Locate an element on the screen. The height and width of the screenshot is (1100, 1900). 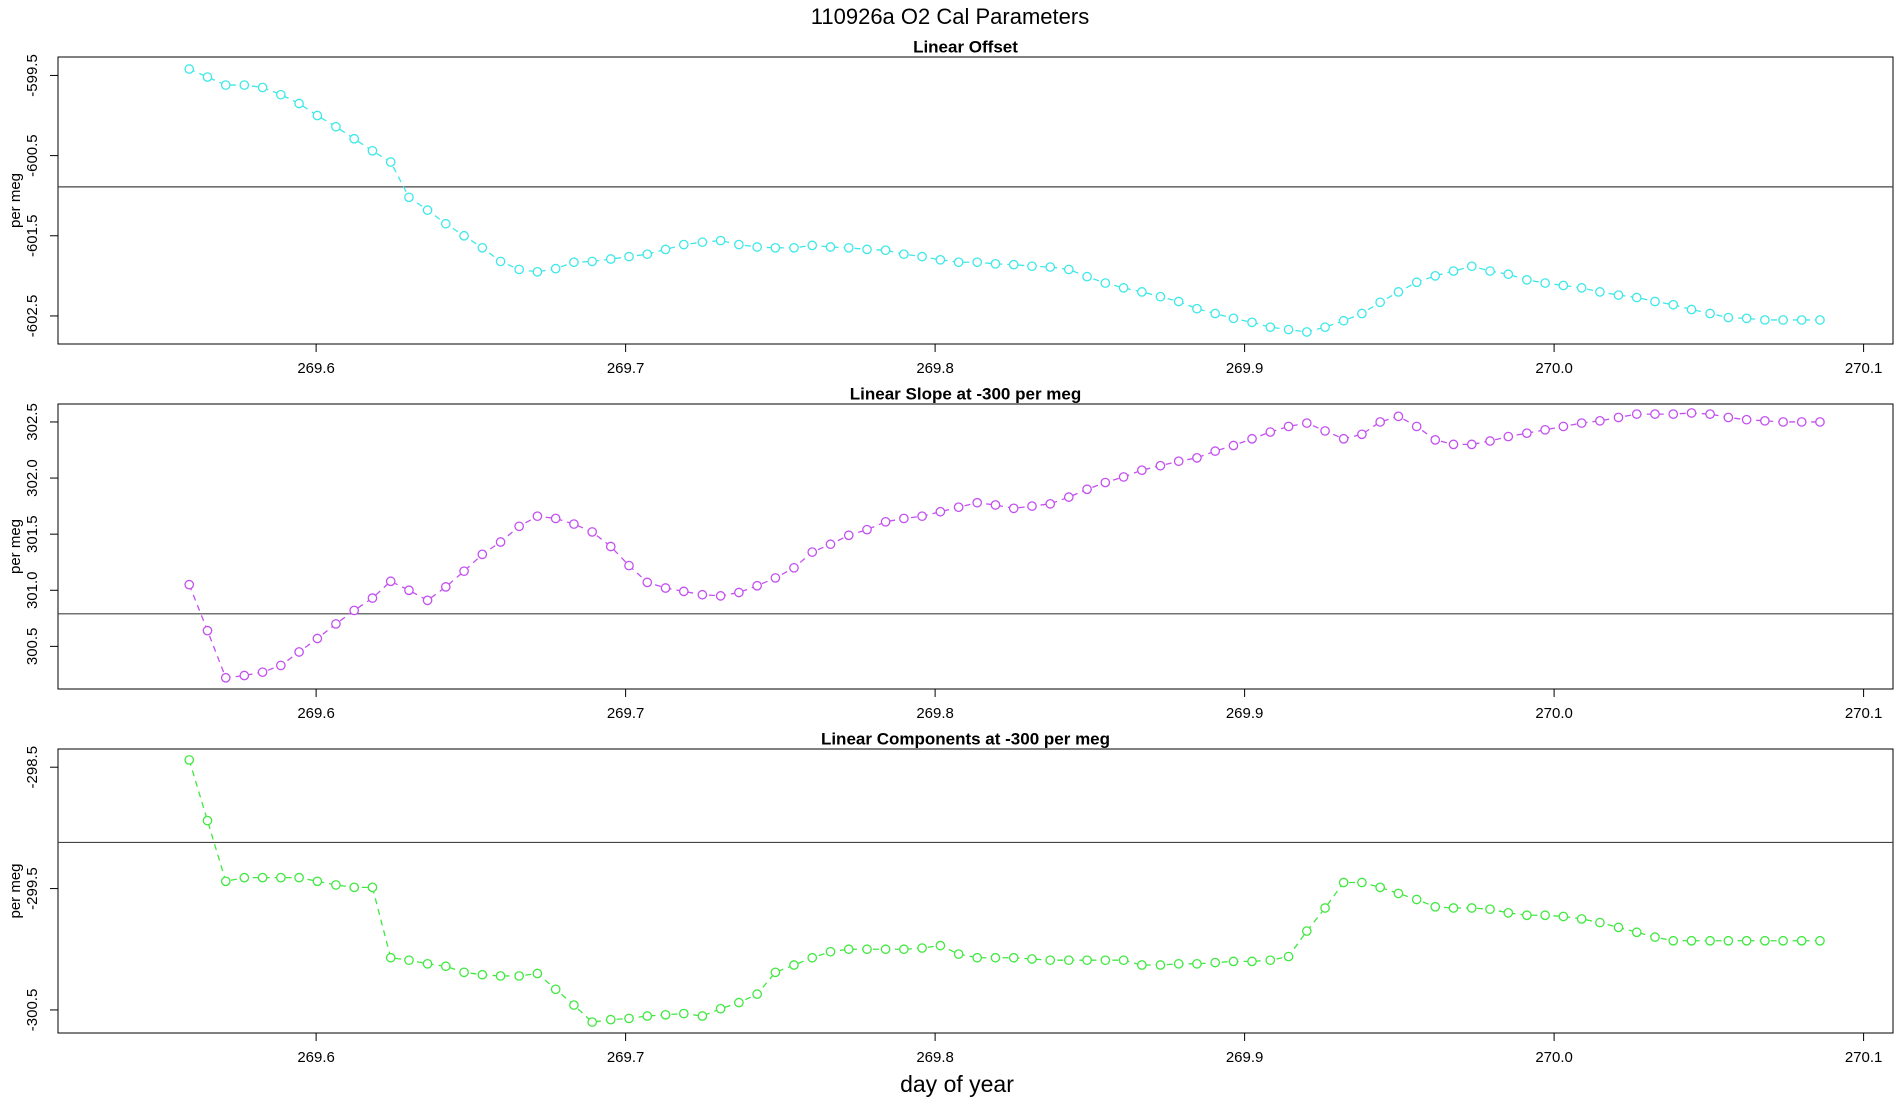
y-tick-label: -600.5 is located at coordinates (32, 155).